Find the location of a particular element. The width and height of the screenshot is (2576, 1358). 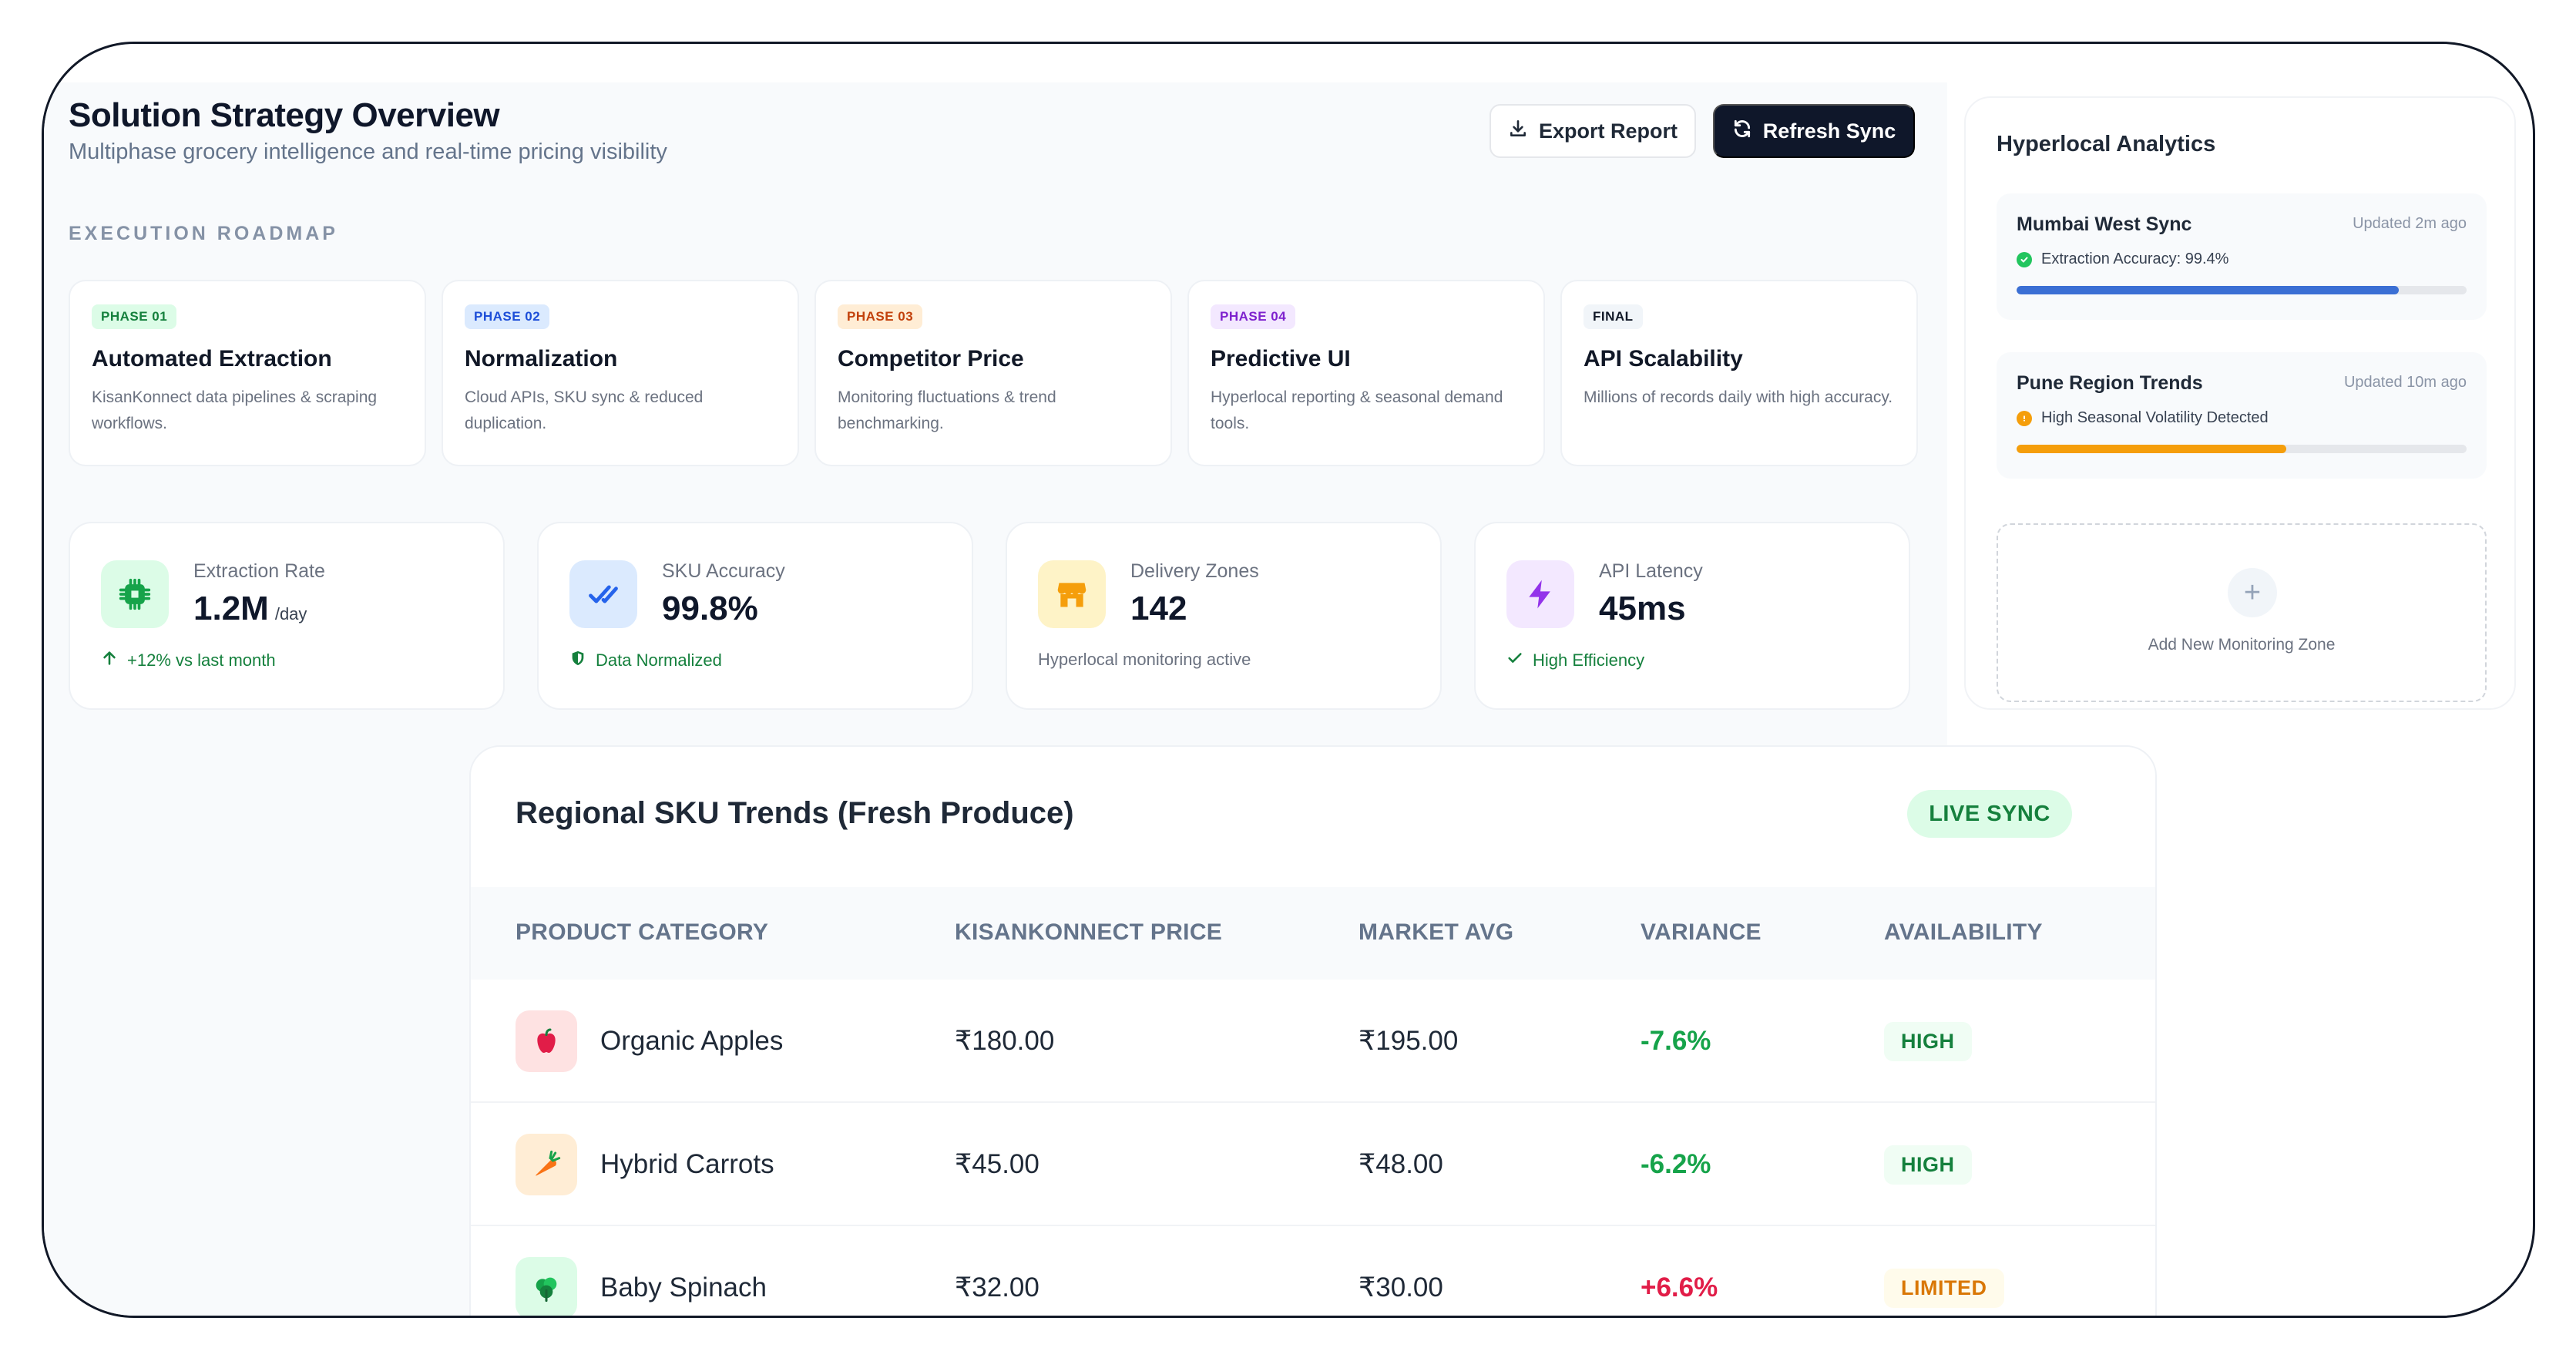

stat-label: SKU Accuracy is located at coordinates (723, 571).